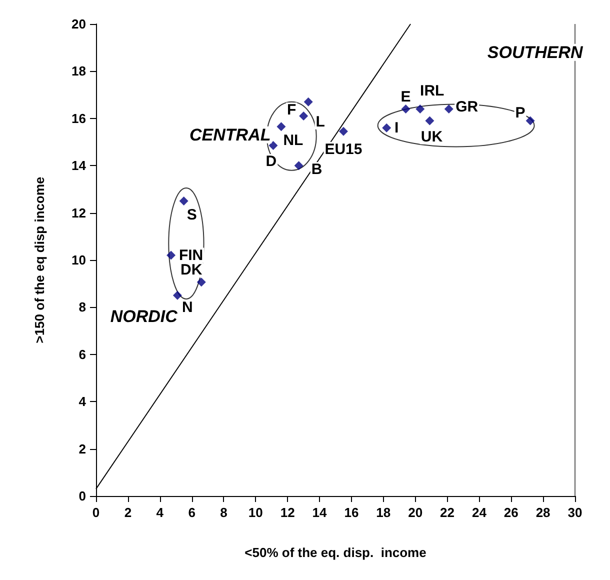 This screenshot has width=610, height=580. What do you see at coordinates (320, 121) in the screenshot?
I see `annotation: L` at bounding box center [320, 121].